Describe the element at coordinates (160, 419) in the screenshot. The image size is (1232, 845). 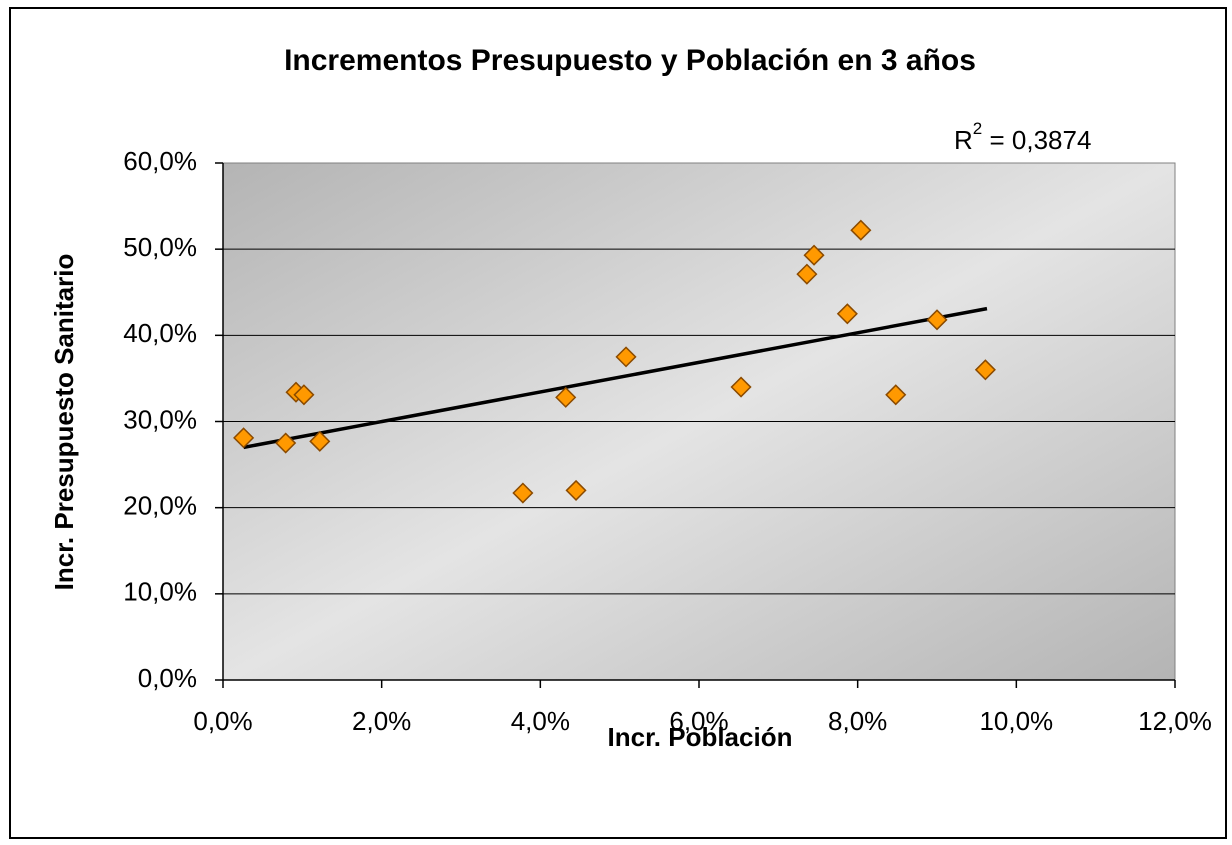
I see `y-tick-label: 30,0%` at that location.